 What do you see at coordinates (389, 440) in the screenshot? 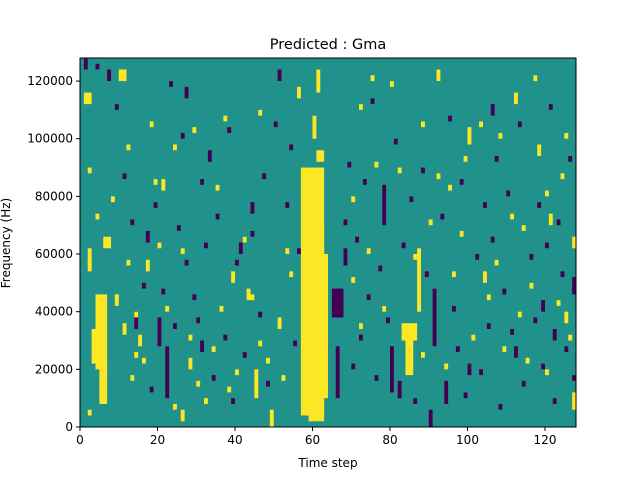
I see `x-tick-label: 80` at bounding box center [389, 440].